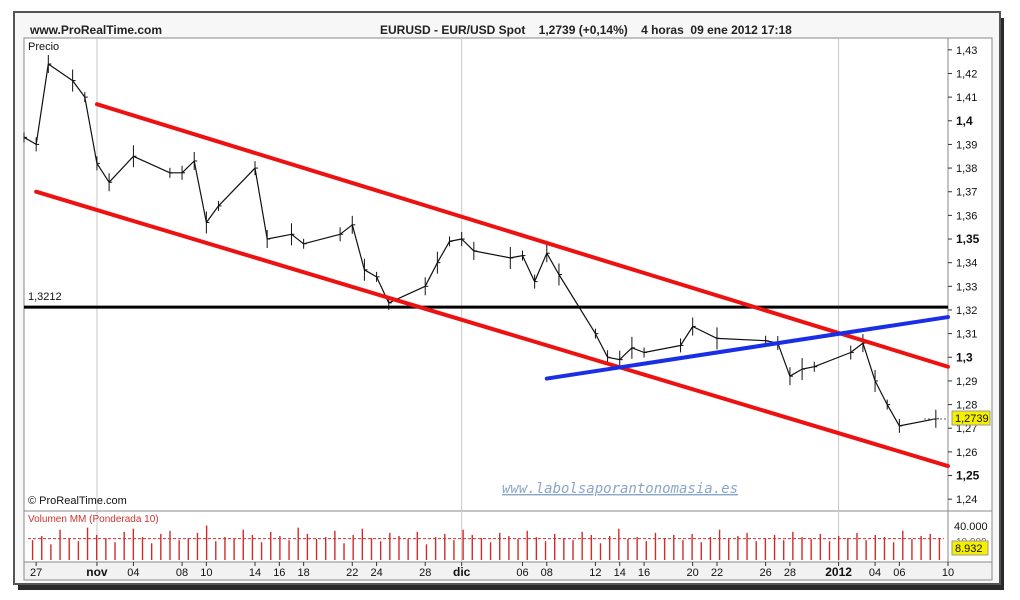 The image size is (1020, 600). I want to click on y-tick-label: 1,43, so click(966, 51).